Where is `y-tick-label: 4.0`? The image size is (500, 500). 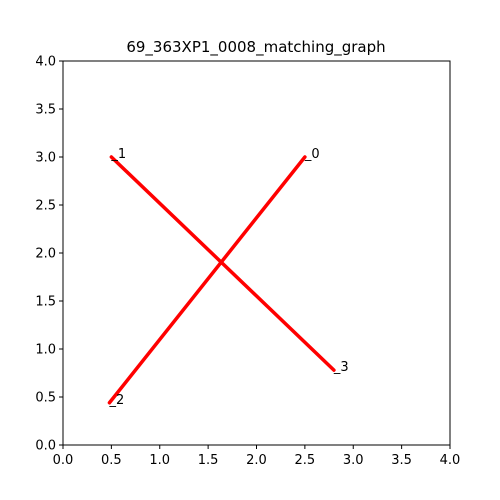
y-tick-label: 4.0 is located at coordinates (45, 62).